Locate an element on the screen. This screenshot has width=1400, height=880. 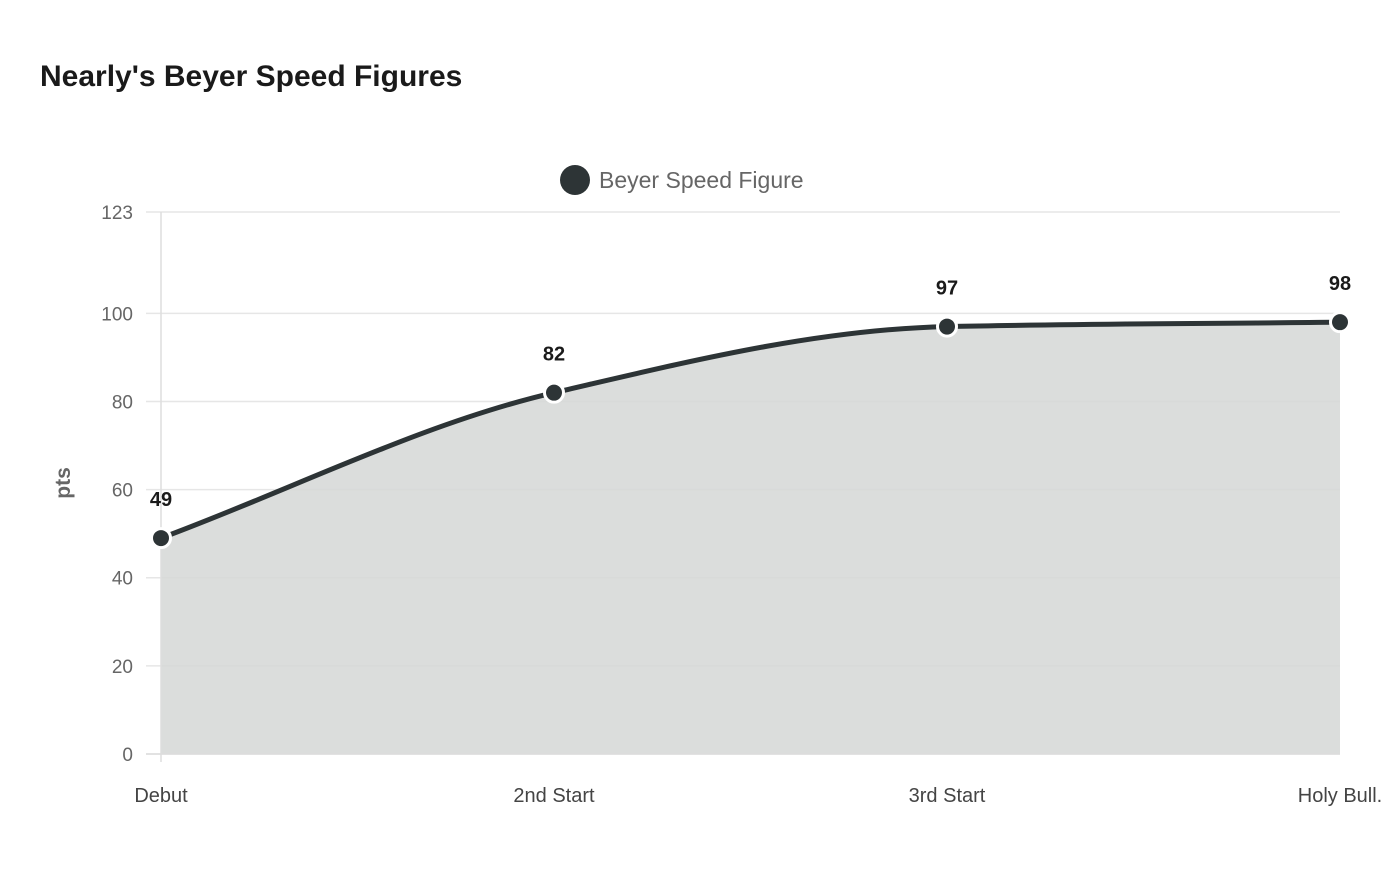
y-tick-label-3: 60 is located at coordinates (122, 491).